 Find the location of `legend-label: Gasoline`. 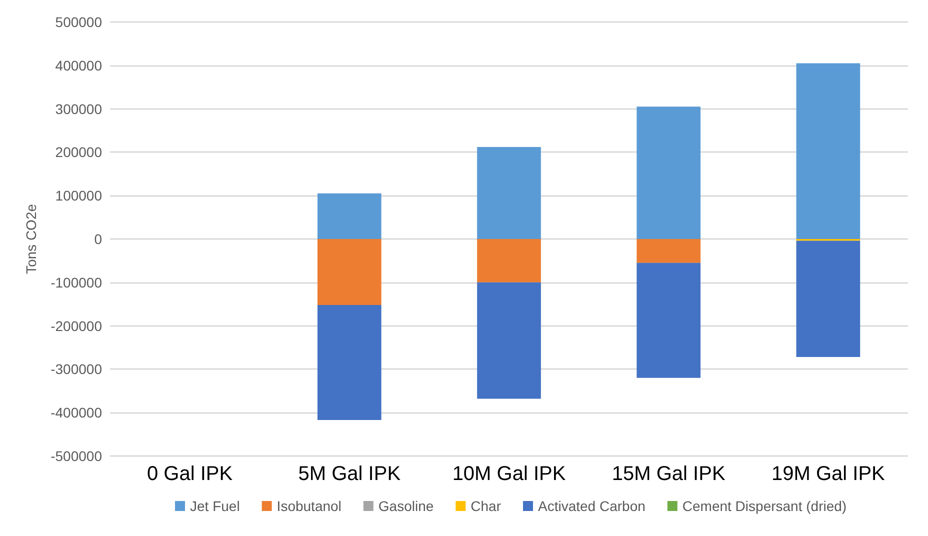

legend-label: Gasoline is located at coordinates (406, 506).